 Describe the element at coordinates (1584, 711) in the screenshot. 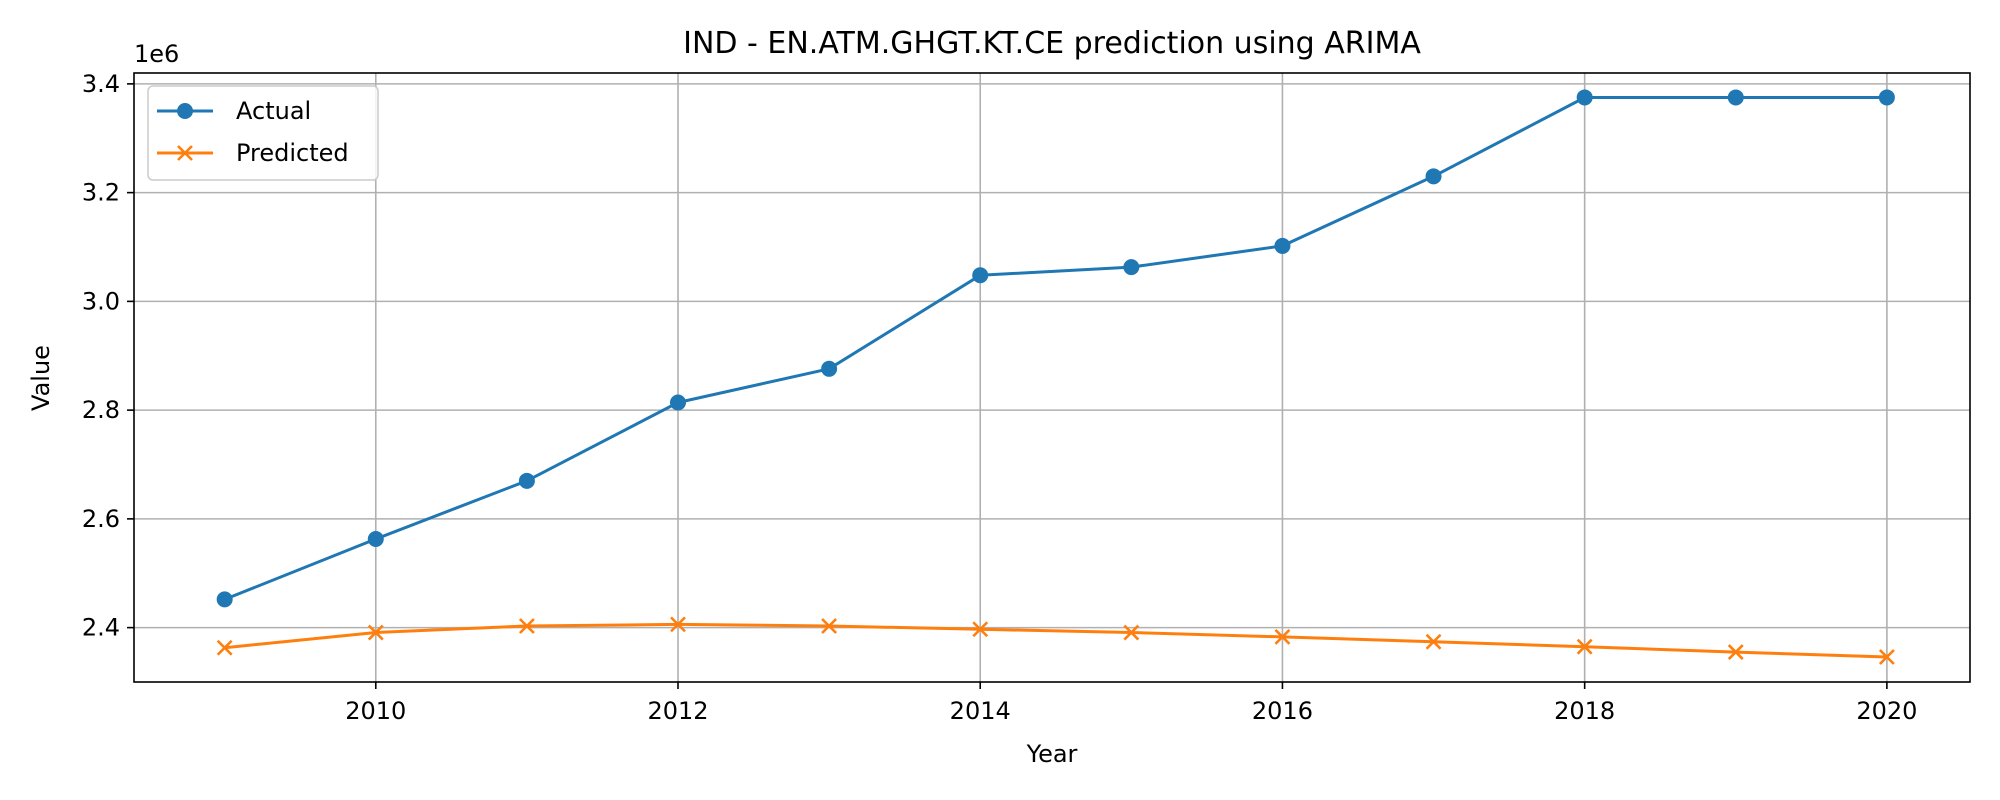

I see `x-tick-label: 2018` at that location.